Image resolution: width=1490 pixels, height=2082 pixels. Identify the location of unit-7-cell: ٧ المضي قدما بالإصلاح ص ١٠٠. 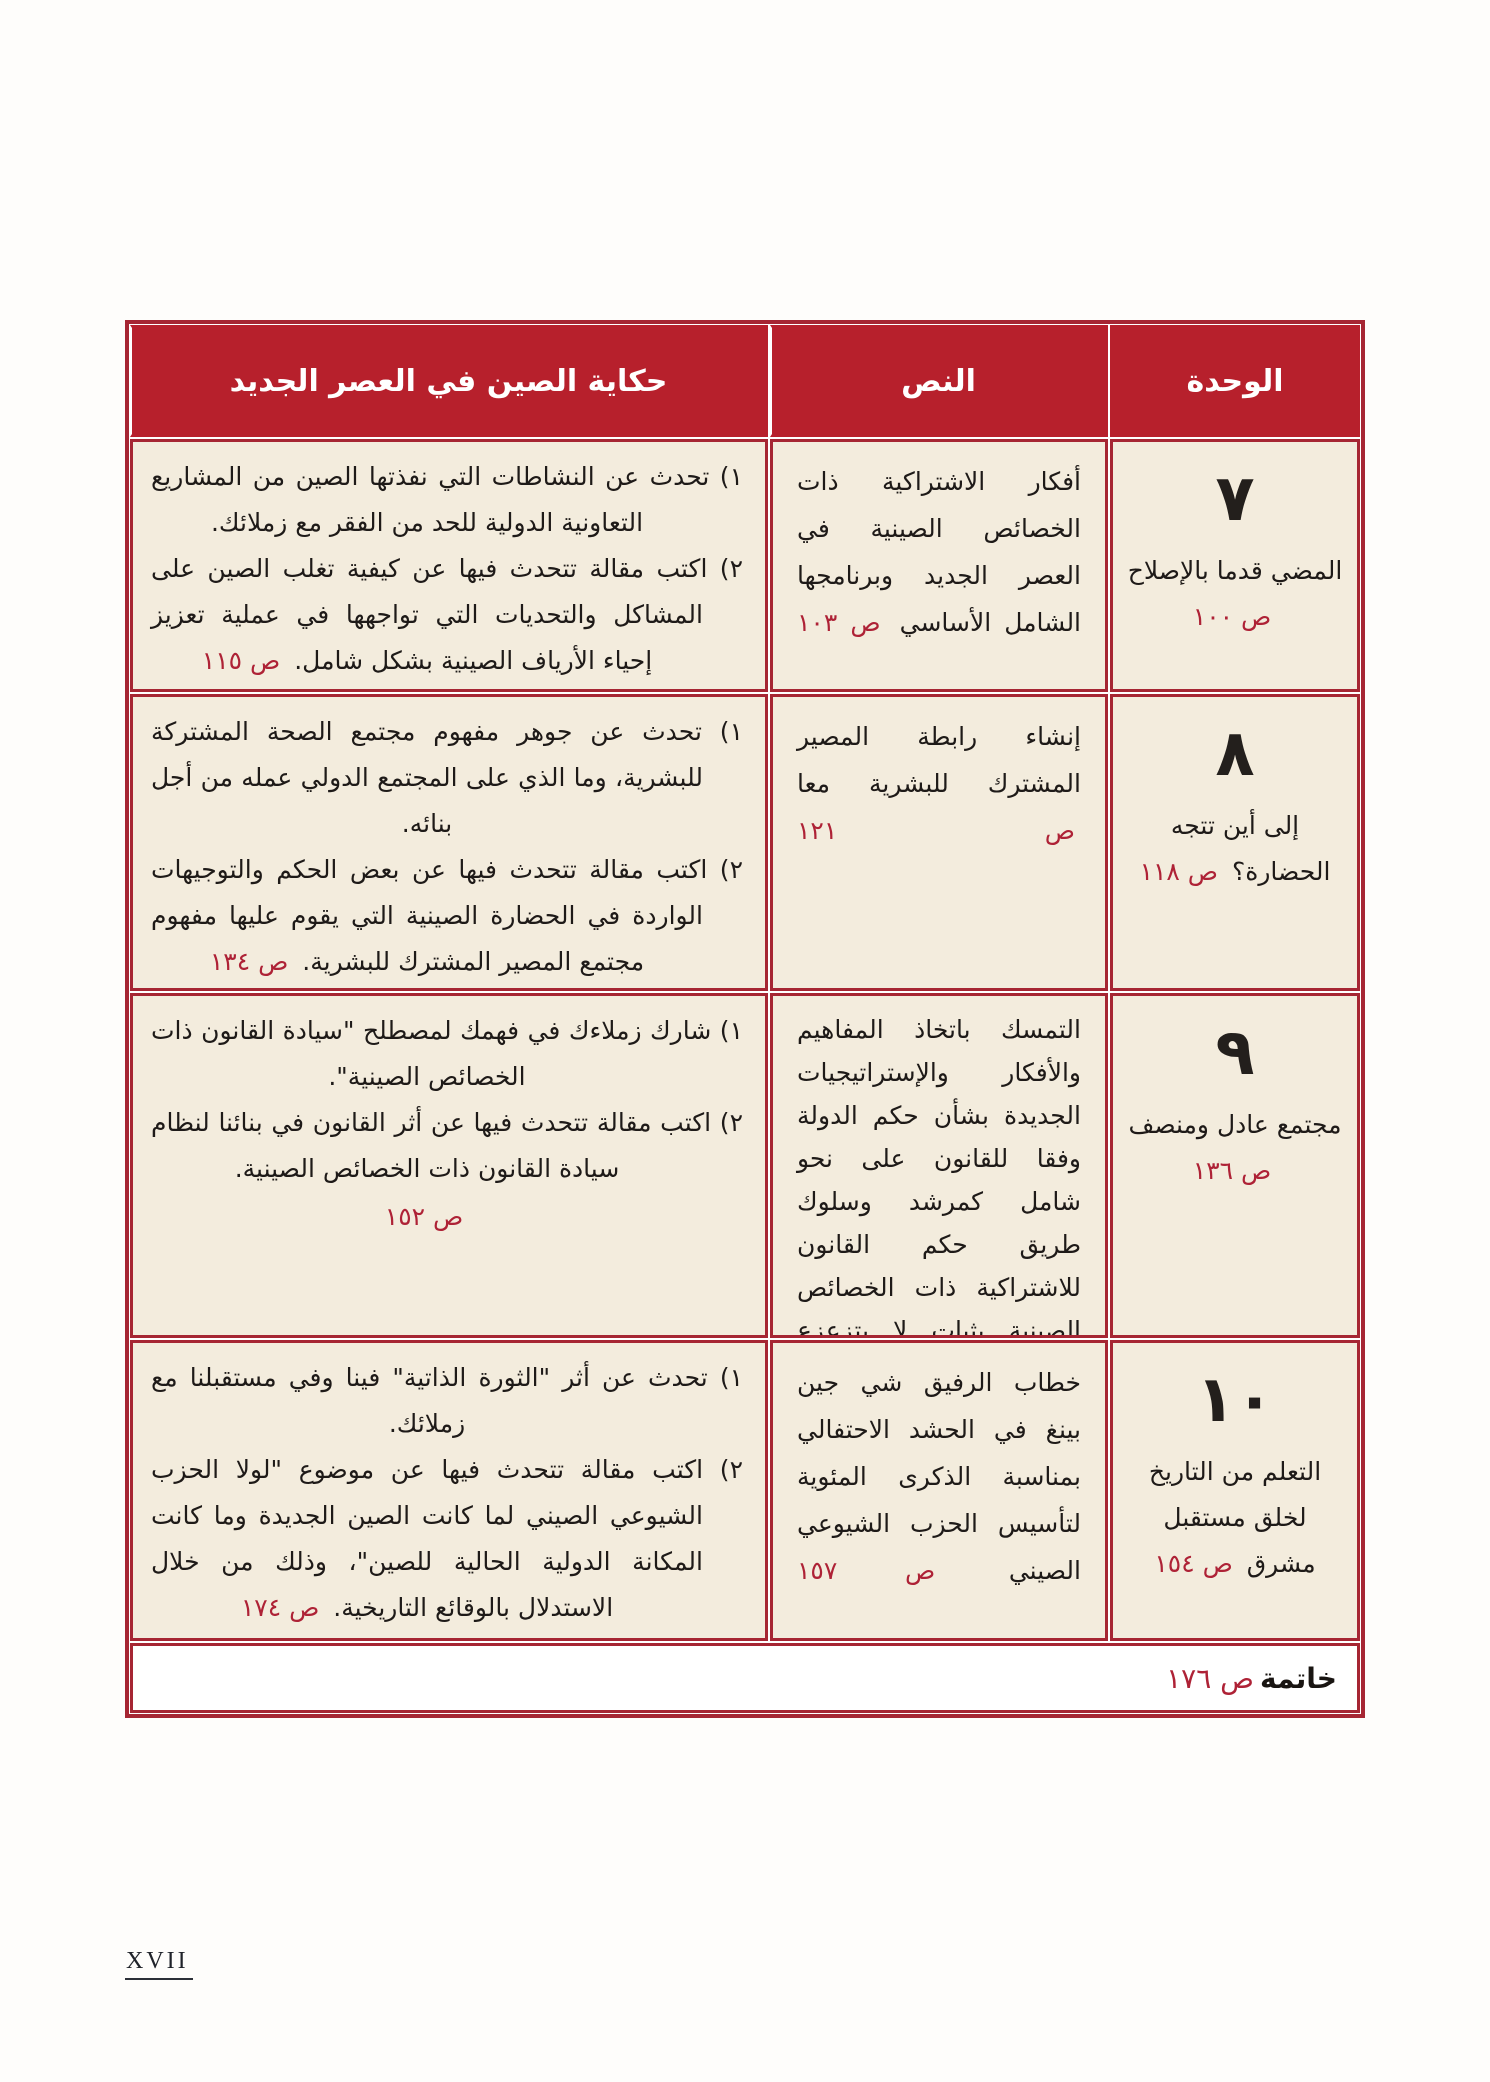
(1235, 565).